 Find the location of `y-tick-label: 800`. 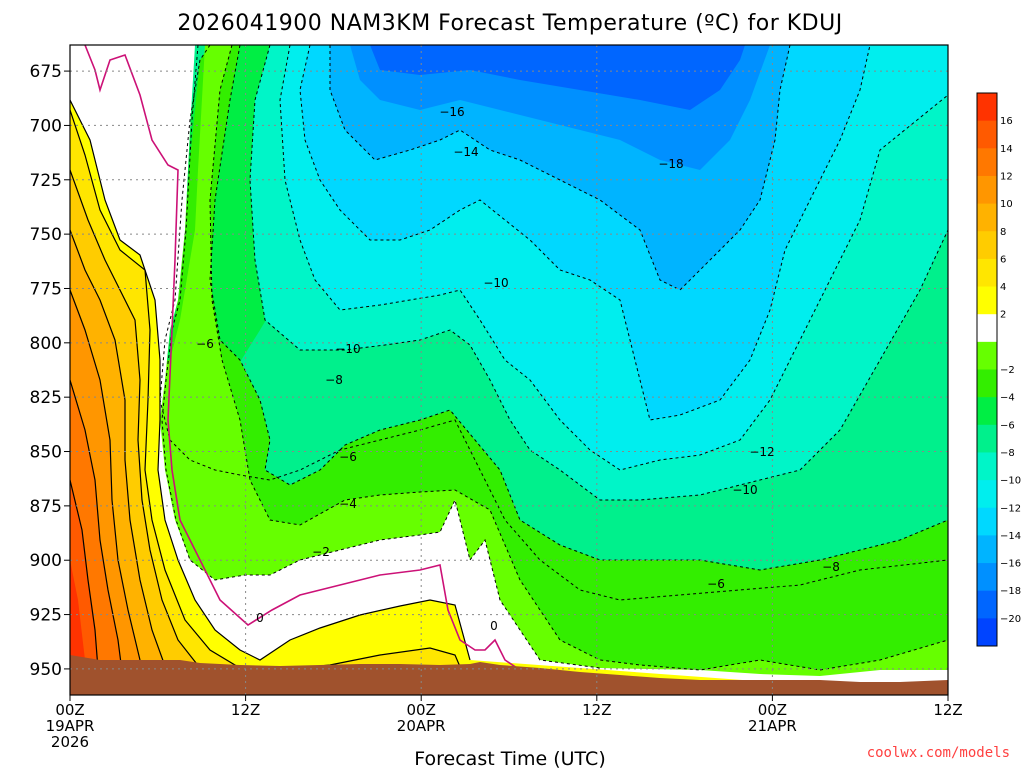

y-tick-label: 800 is located at coordinates (46, 344).